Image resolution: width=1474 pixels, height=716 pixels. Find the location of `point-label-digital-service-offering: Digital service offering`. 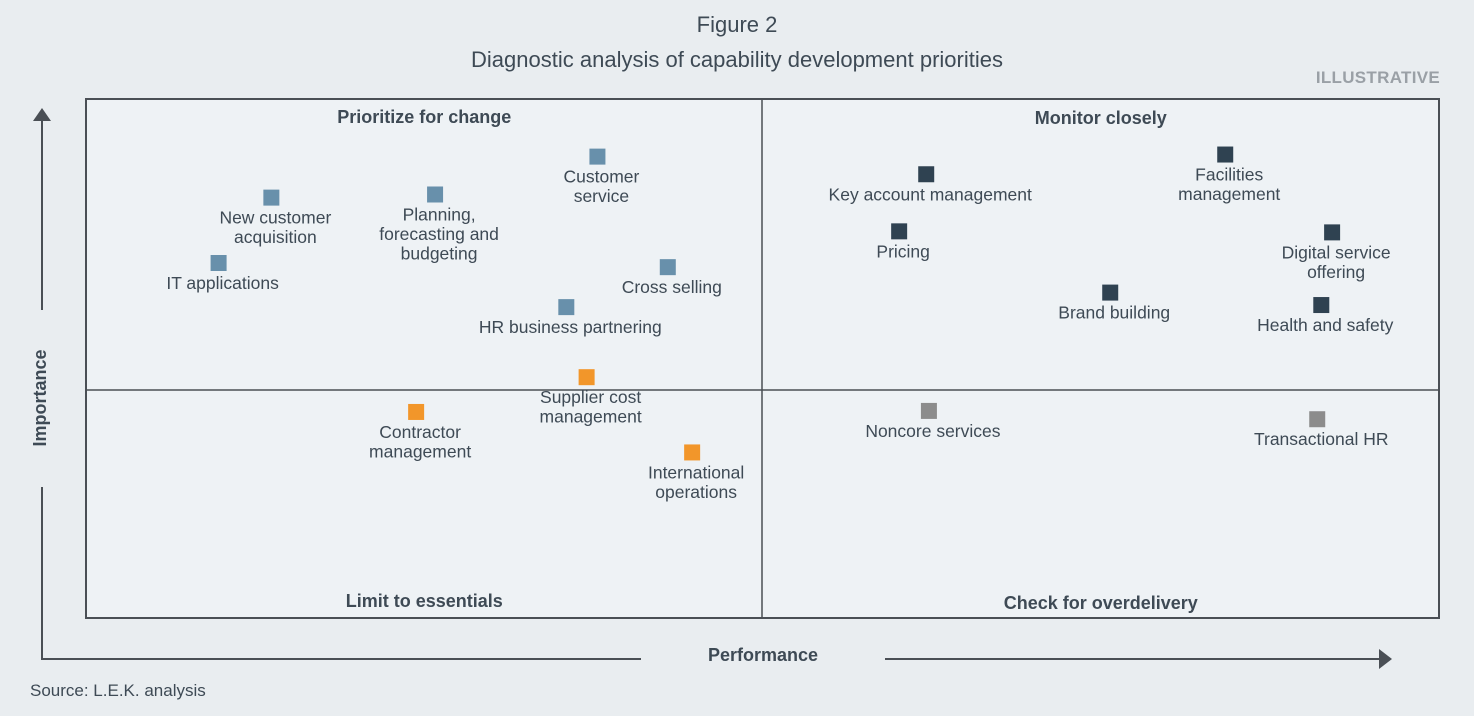

point-label-digital-service-offering: Digital service offering is located at coordinates (1336, 262).